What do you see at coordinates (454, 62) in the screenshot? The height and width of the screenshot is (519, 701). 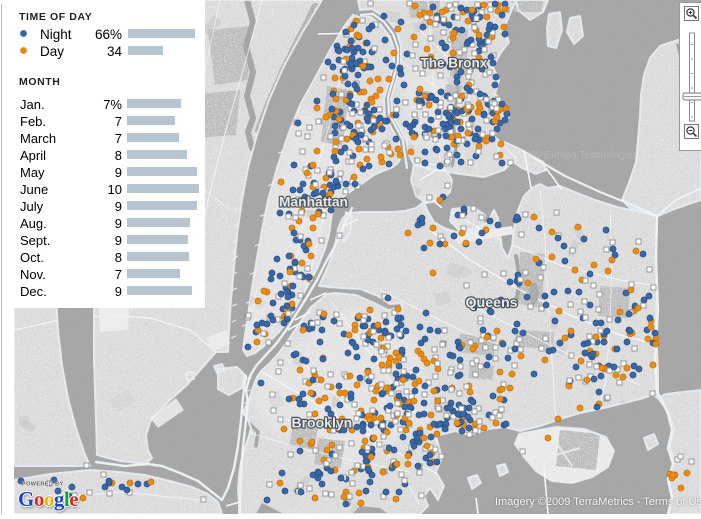 I see `svg-text: The Bronx` at bounding box center [454, 62].